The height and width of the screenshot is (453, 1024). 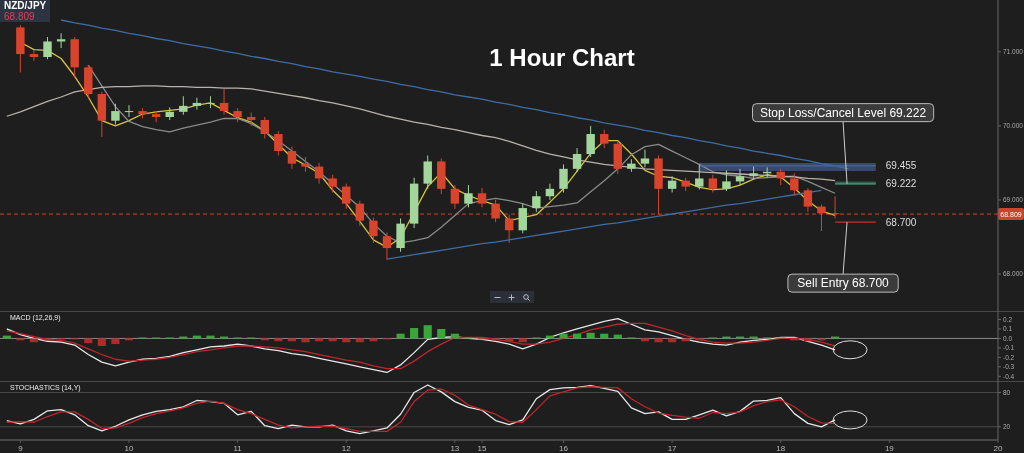 What do you see at coordinates (672, 448) in the screenshot?
I see `x-tick-label: 17` at bounding box center [672, 448].